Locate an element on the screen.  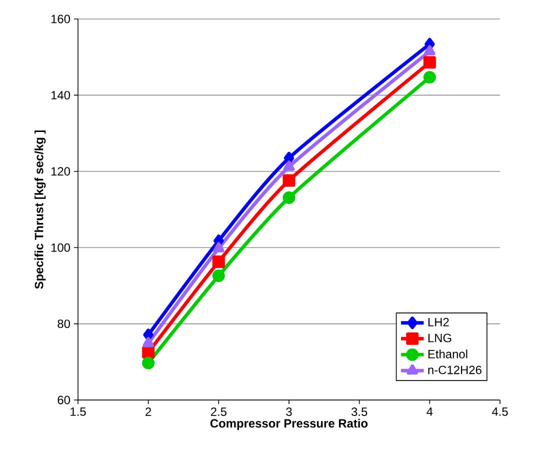
y-tick-label: 160 is located at coordinates (60, 19).